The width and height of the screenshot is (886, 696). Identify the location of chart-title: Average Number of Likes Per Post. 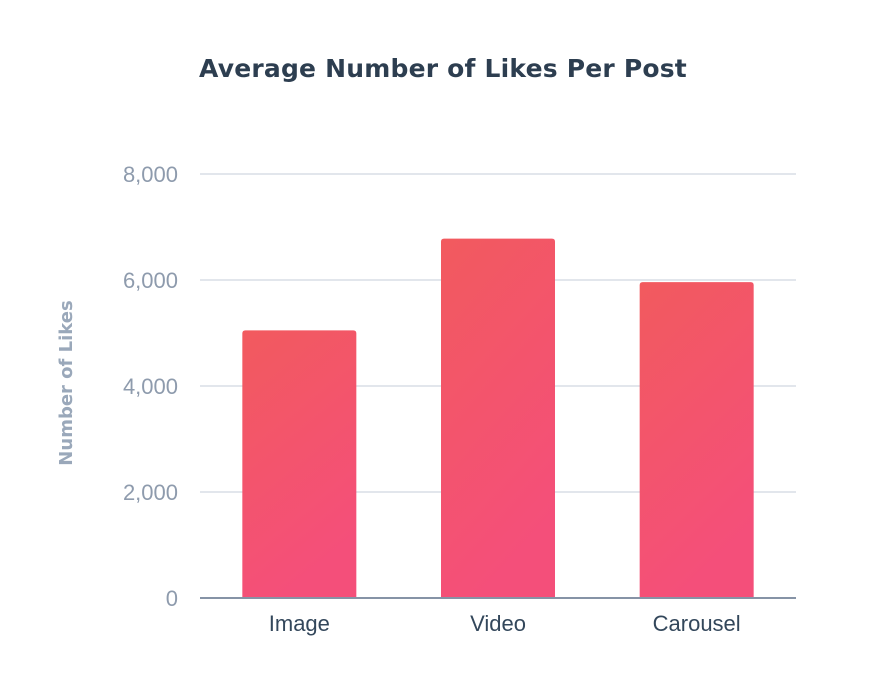
(443, 68).